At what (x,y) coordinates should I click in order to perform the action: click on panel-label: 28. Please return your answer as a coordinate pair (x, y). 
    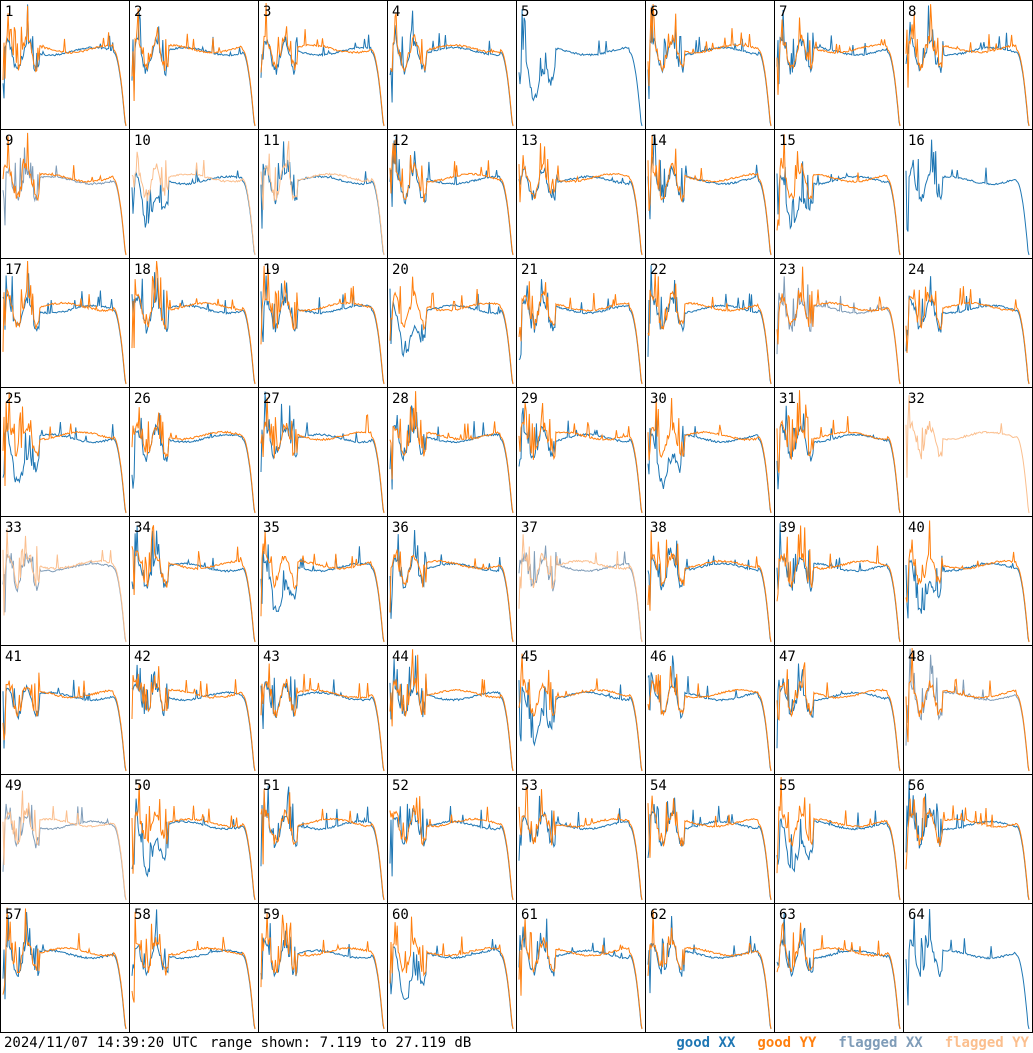
    Looking at the image, I should click on (400, 399).